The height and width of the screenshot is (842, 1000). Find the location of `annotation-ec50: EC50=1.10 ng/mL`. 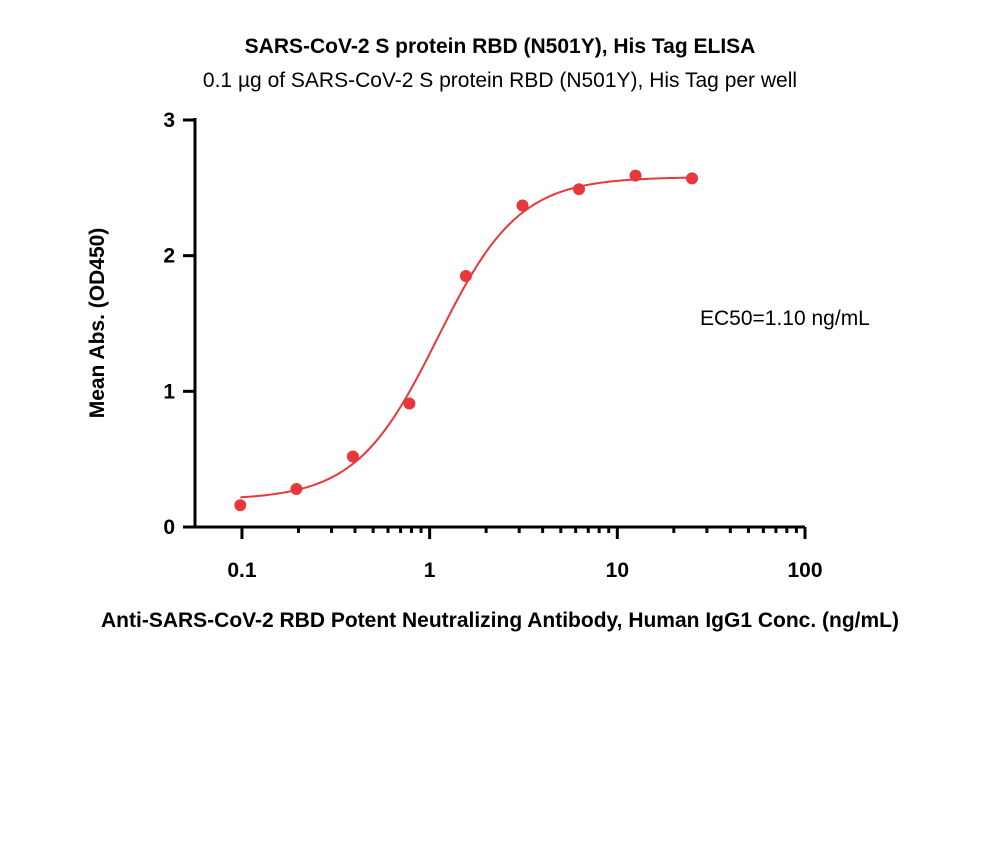

annotation-ec50: EC50=1.10 ng/mL is located at coordinates (785, 318).